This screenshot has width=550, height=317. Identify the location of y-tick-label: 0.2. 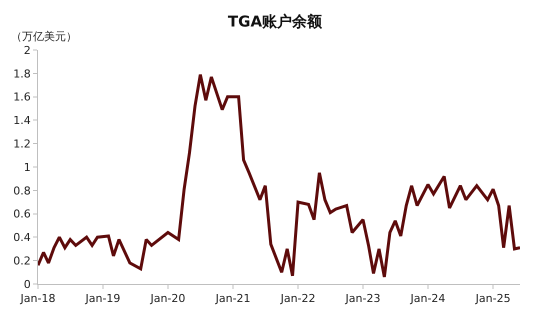
(22, 261).